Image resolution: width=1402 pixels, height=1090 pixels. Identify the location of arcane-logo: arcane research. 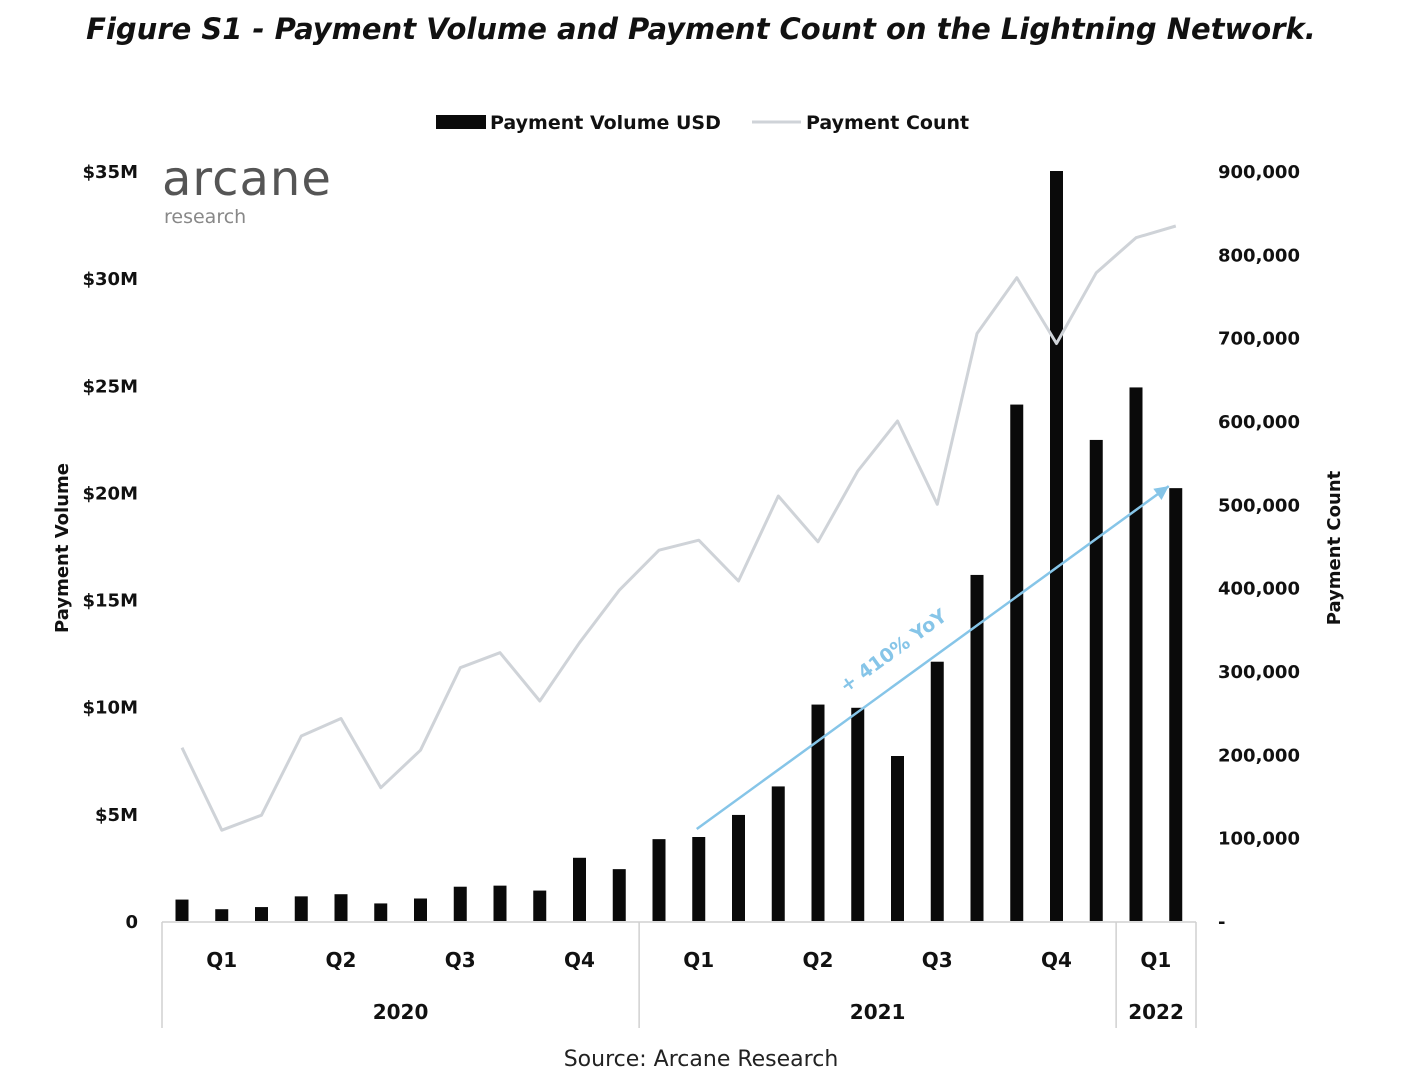
(247, 189).